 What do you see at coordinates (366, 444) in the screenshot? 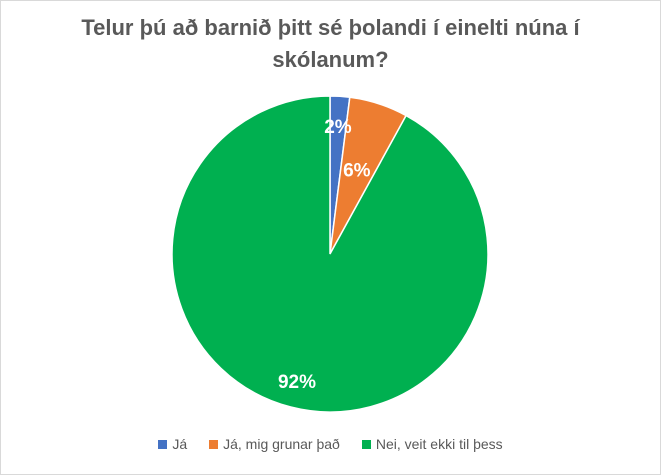
I see `legend-swatch-nei` at bounding box center [366, 444].